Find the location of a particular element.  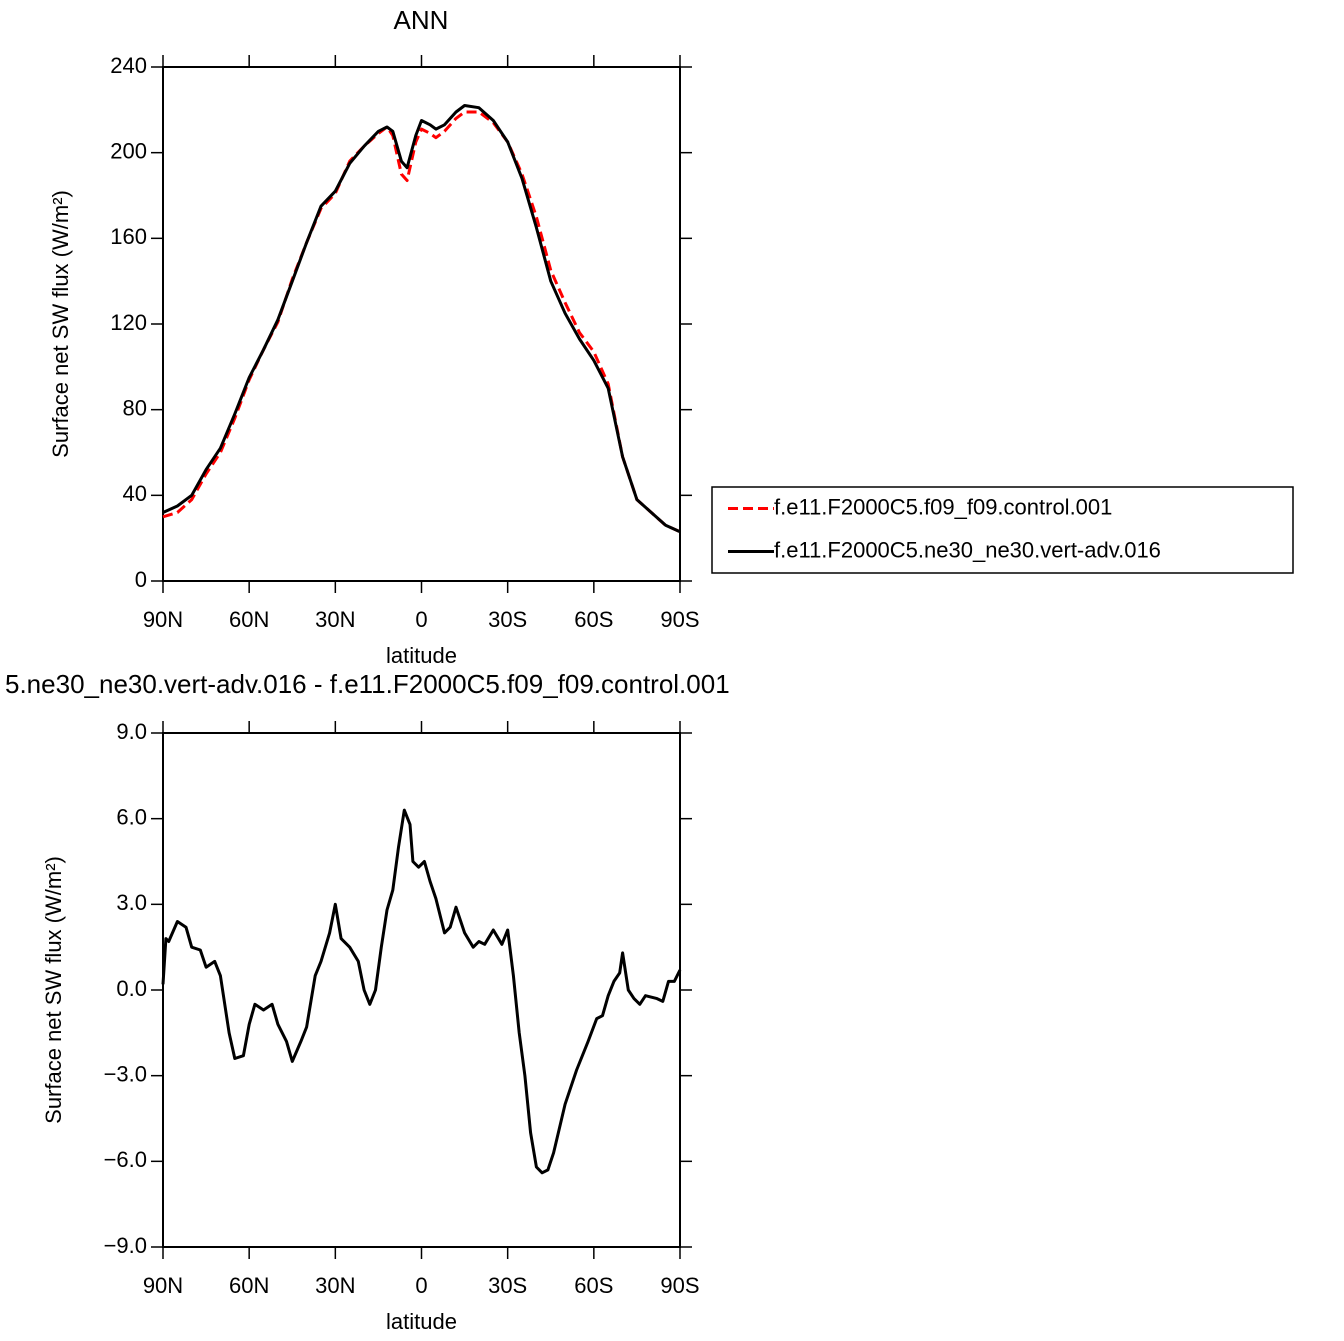

y-tick-label: 80 is located at coordinates (135, 407).